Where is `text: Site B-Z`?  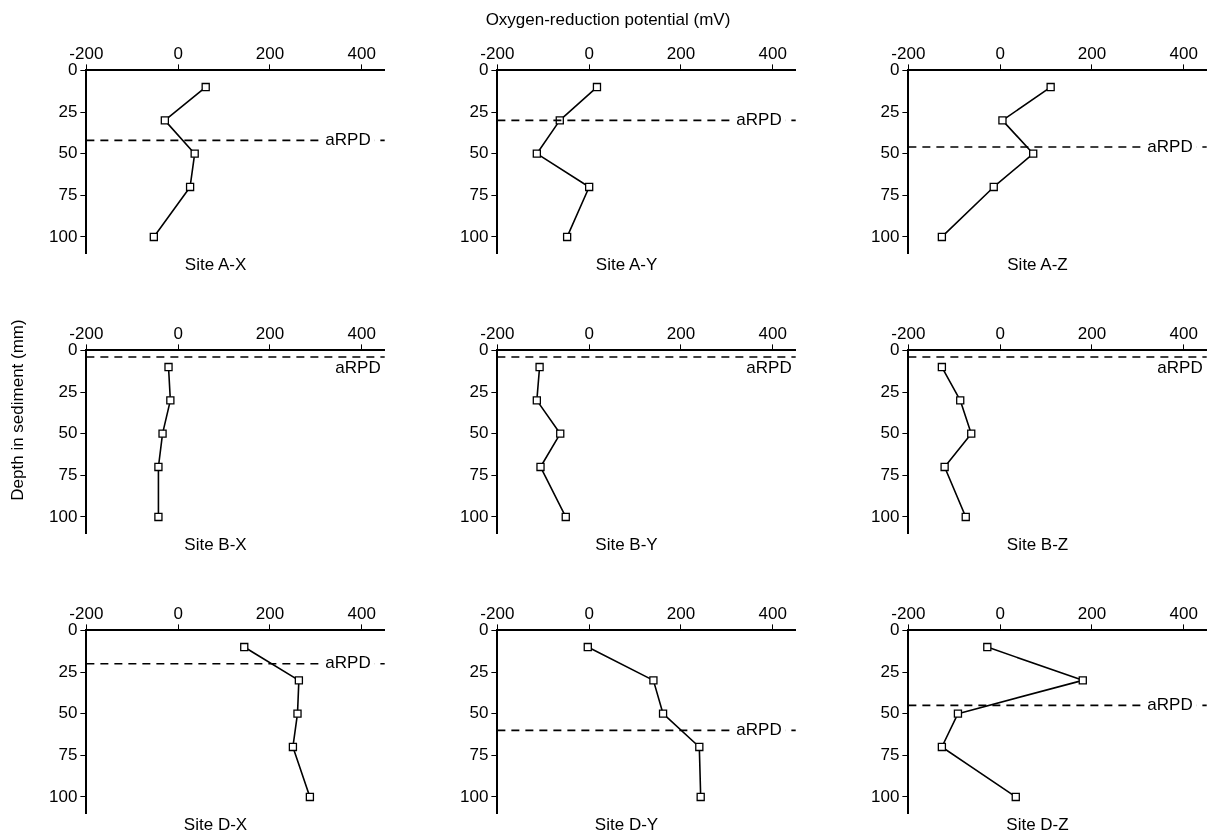
text: Site B-Z is located at coordinates (1037, 545).